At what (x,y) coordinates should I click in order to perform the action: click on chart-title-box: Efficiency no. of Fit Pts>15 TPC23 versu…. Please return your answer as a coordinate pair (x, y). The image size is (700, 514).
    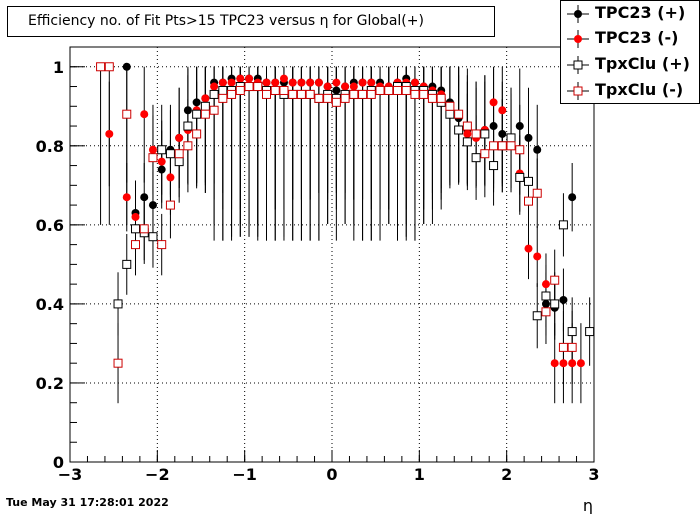
    Looking at the image, I should click on (251, 21).